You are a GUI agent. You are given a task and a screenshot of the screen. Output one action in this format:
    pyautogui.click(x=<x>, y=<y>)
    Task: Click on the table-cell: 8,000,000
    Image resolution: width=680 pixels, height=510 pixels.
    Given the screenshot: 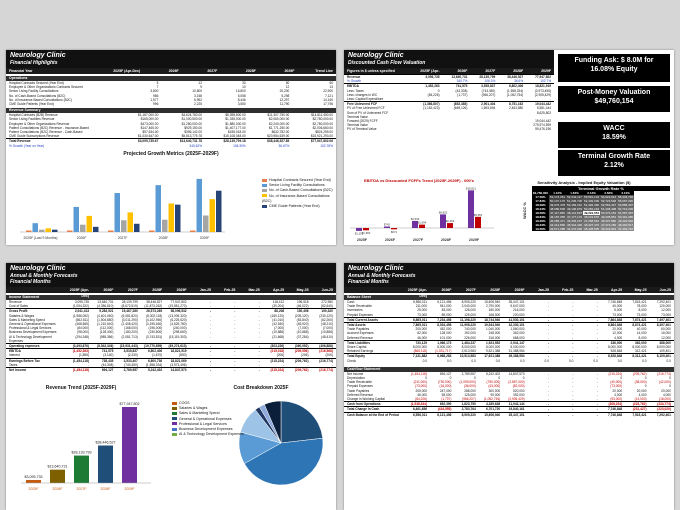 What is the action you would take?
    pyautogui.click(x=444, y=347)
    